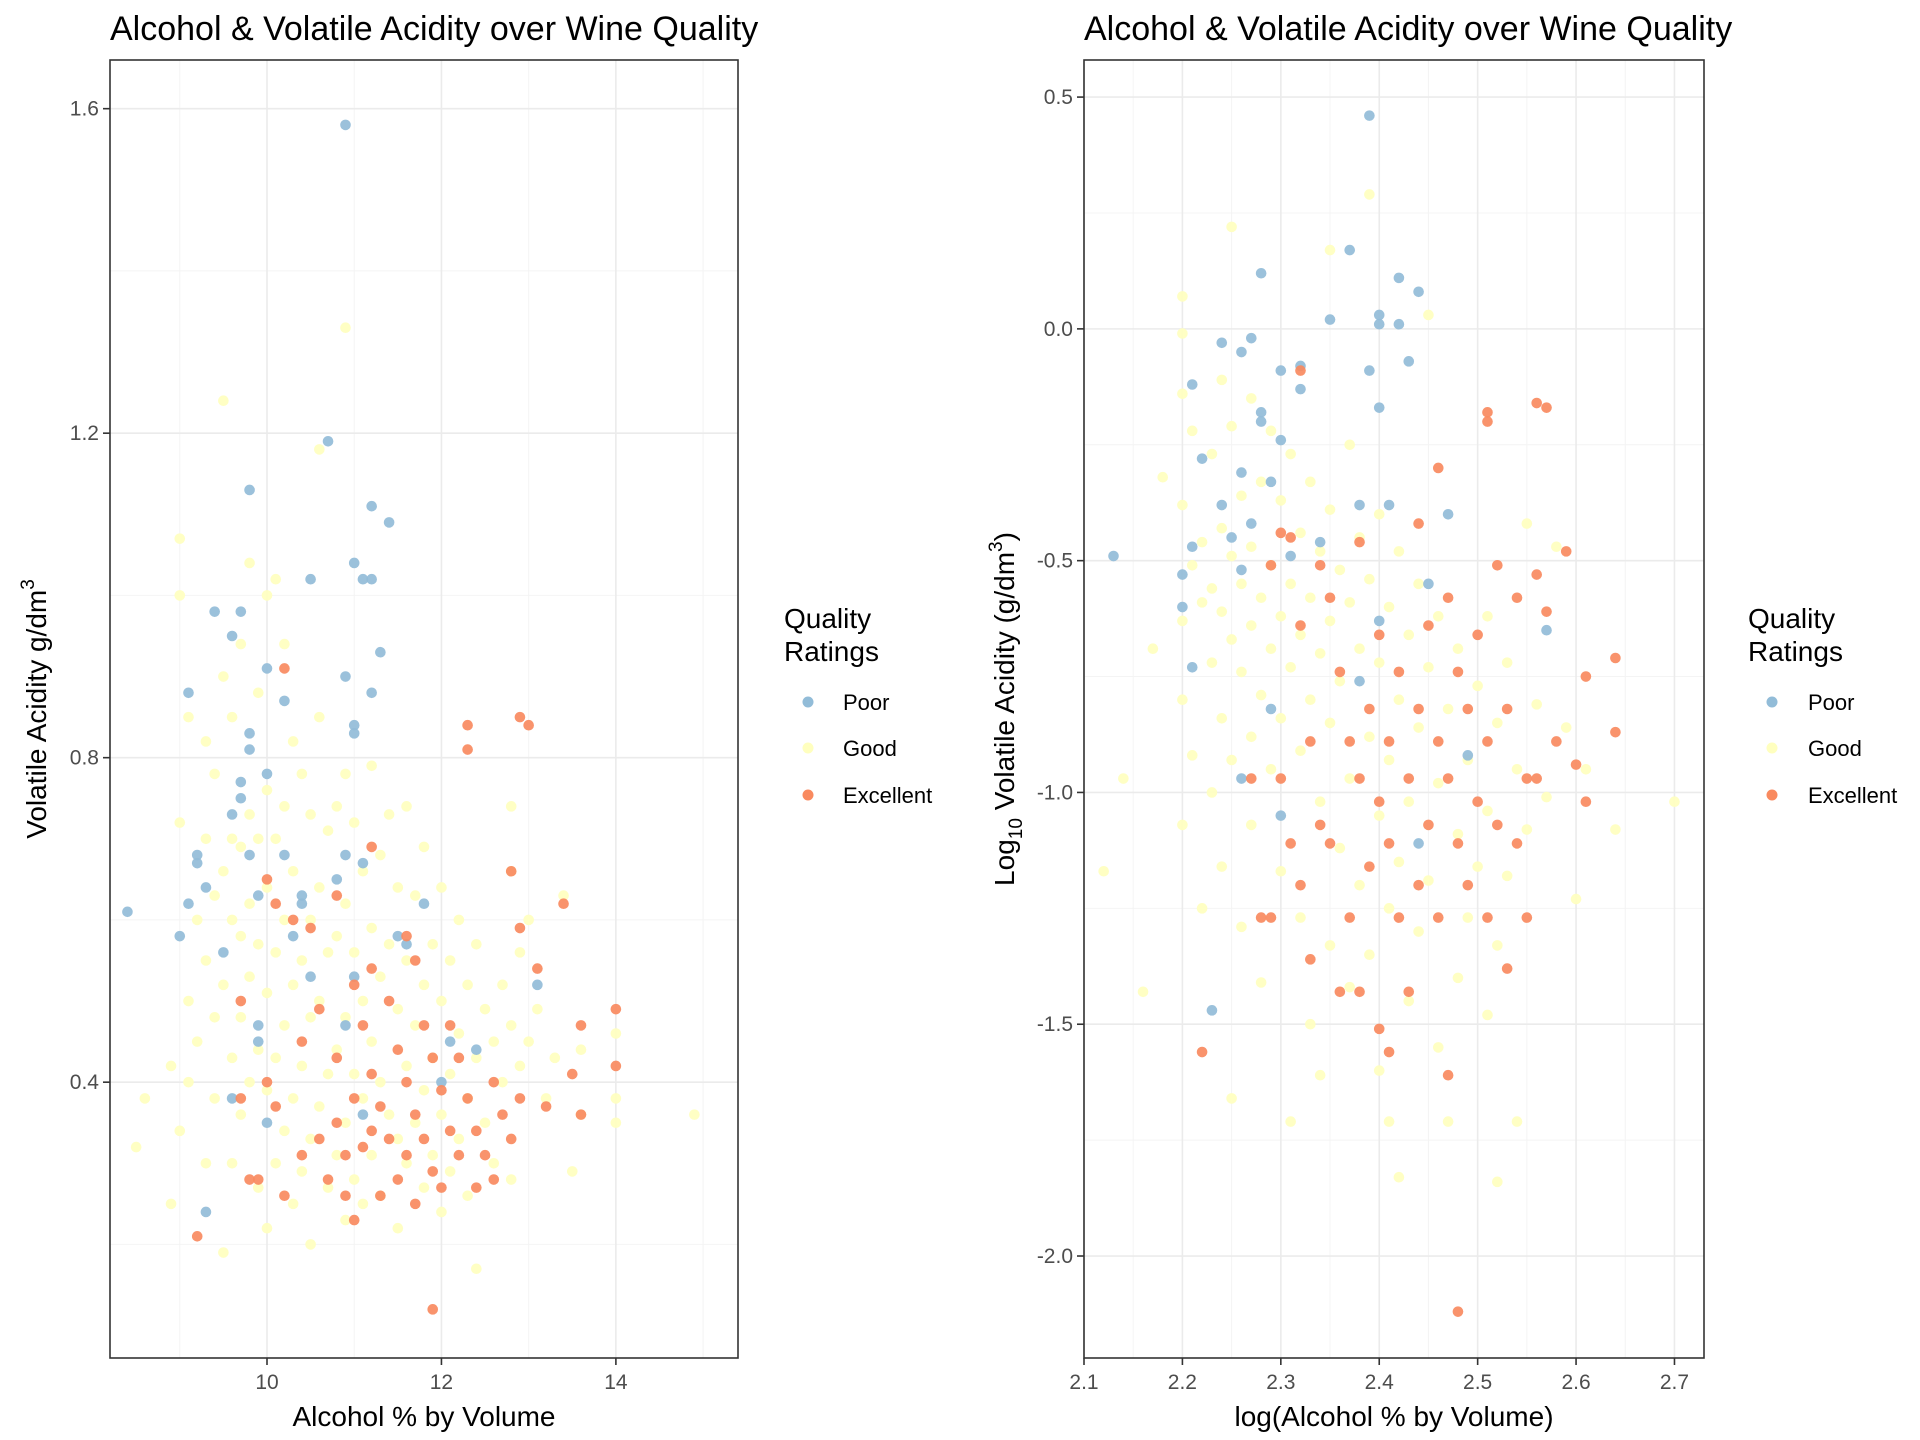  What do you see at coordinates (1055, 792) in the screenshot?
I see `right-y-tick-label: -1.0` at bounding box center [1055, 792].